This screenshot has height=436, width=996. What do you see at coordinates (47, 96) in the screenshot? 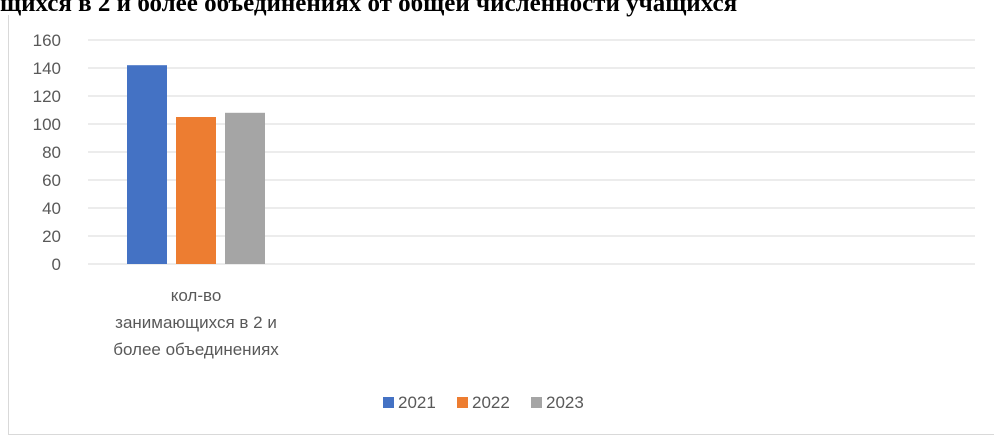
I see `y-tick-label: 120` at bounding box center [47, 96].